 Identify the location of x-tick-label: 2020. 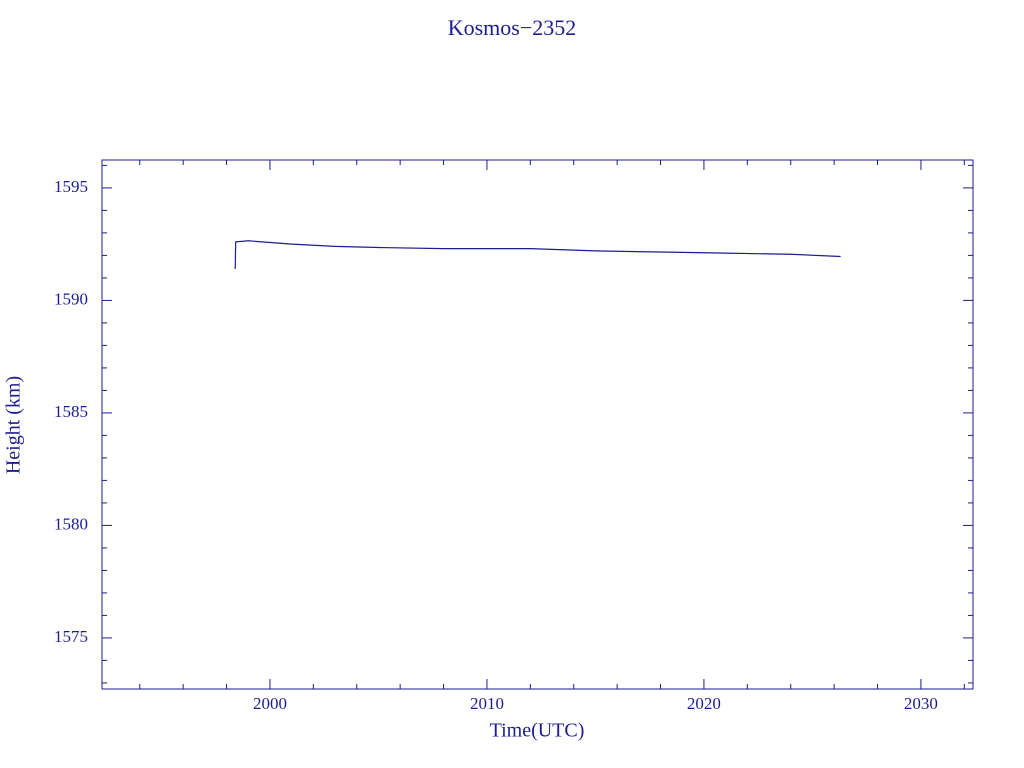
(704, 703).